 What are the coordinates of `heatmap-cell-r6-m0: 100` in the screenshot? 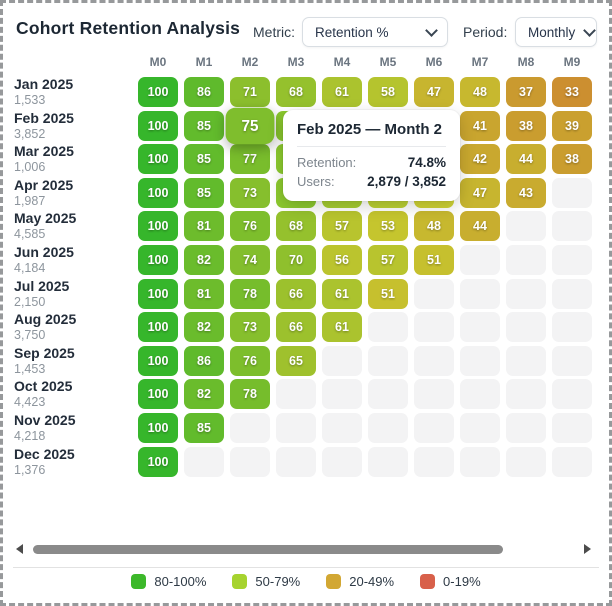 It's located at (158, 293).